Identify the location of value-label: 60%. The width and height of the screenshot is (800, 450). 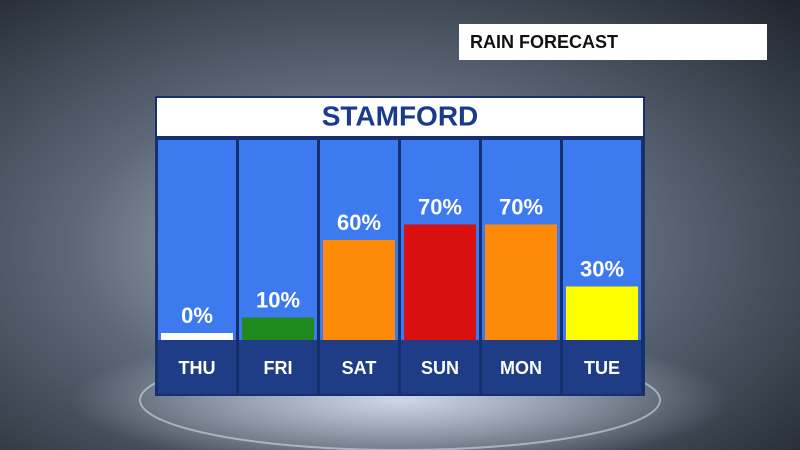
(359, 222).